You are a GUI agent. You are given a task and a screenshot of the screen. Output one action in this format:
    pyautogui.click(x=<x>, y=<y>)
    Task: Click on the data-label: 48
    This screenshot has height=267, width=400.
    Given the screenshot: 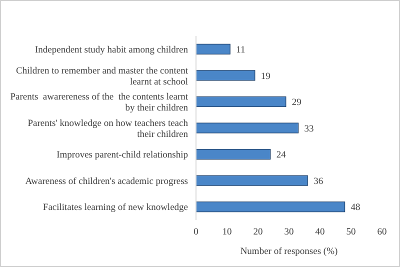 What is the action you would take?
    pyautogui.click(x=355, y=208)
    